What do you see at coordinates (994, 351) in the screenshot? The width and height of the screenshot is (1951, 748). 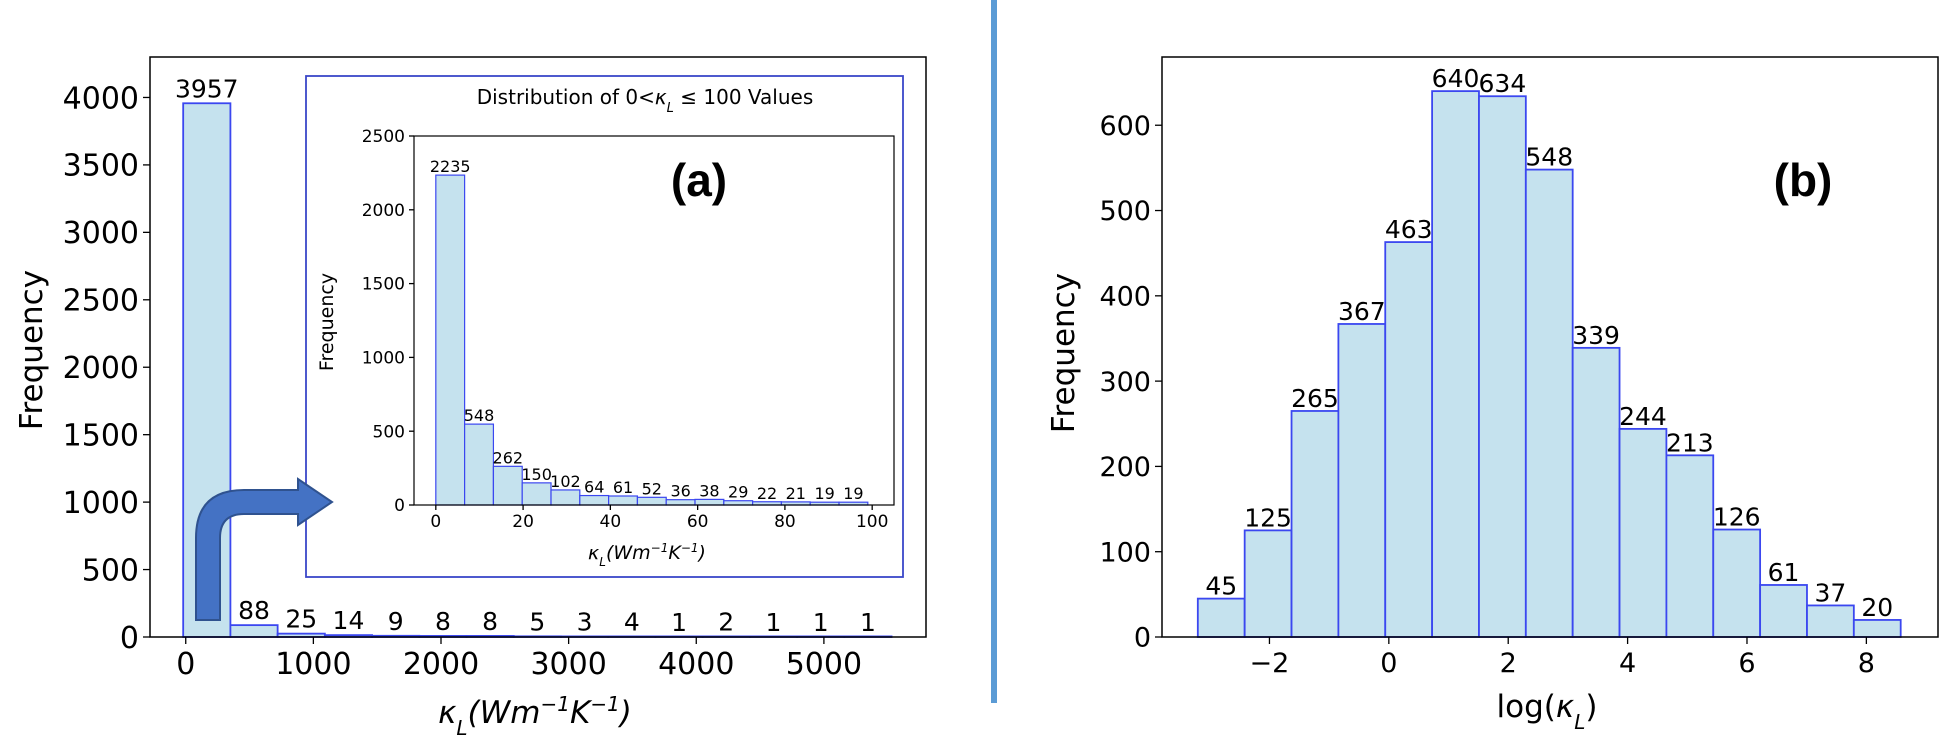 I see `panel-divider` at bounding box center [994, 351].